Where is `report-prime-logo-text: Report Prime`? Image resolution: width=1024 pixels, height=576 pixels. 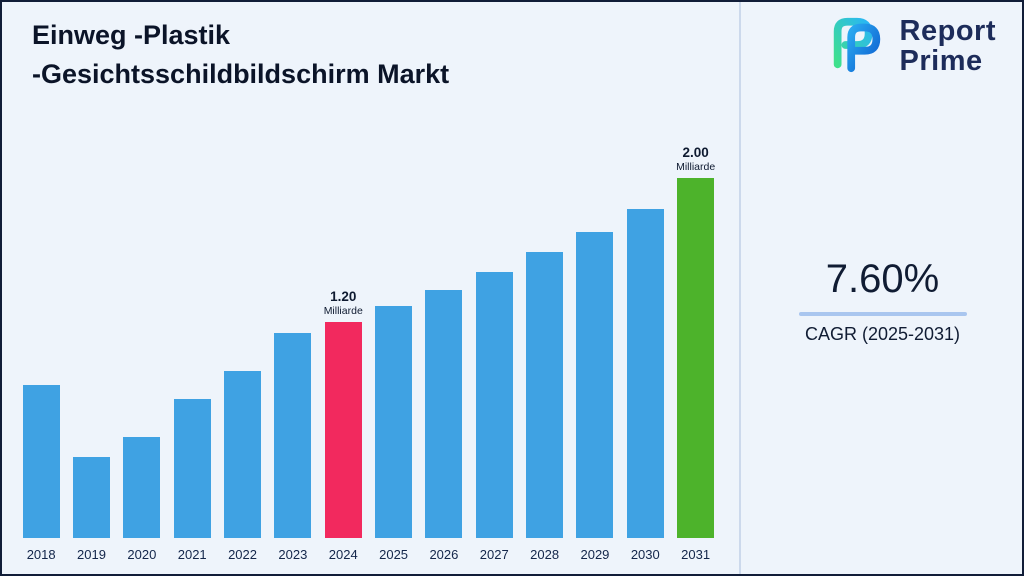 report-prime-logo-text: Report Prime is located at coordinates (947, 45).